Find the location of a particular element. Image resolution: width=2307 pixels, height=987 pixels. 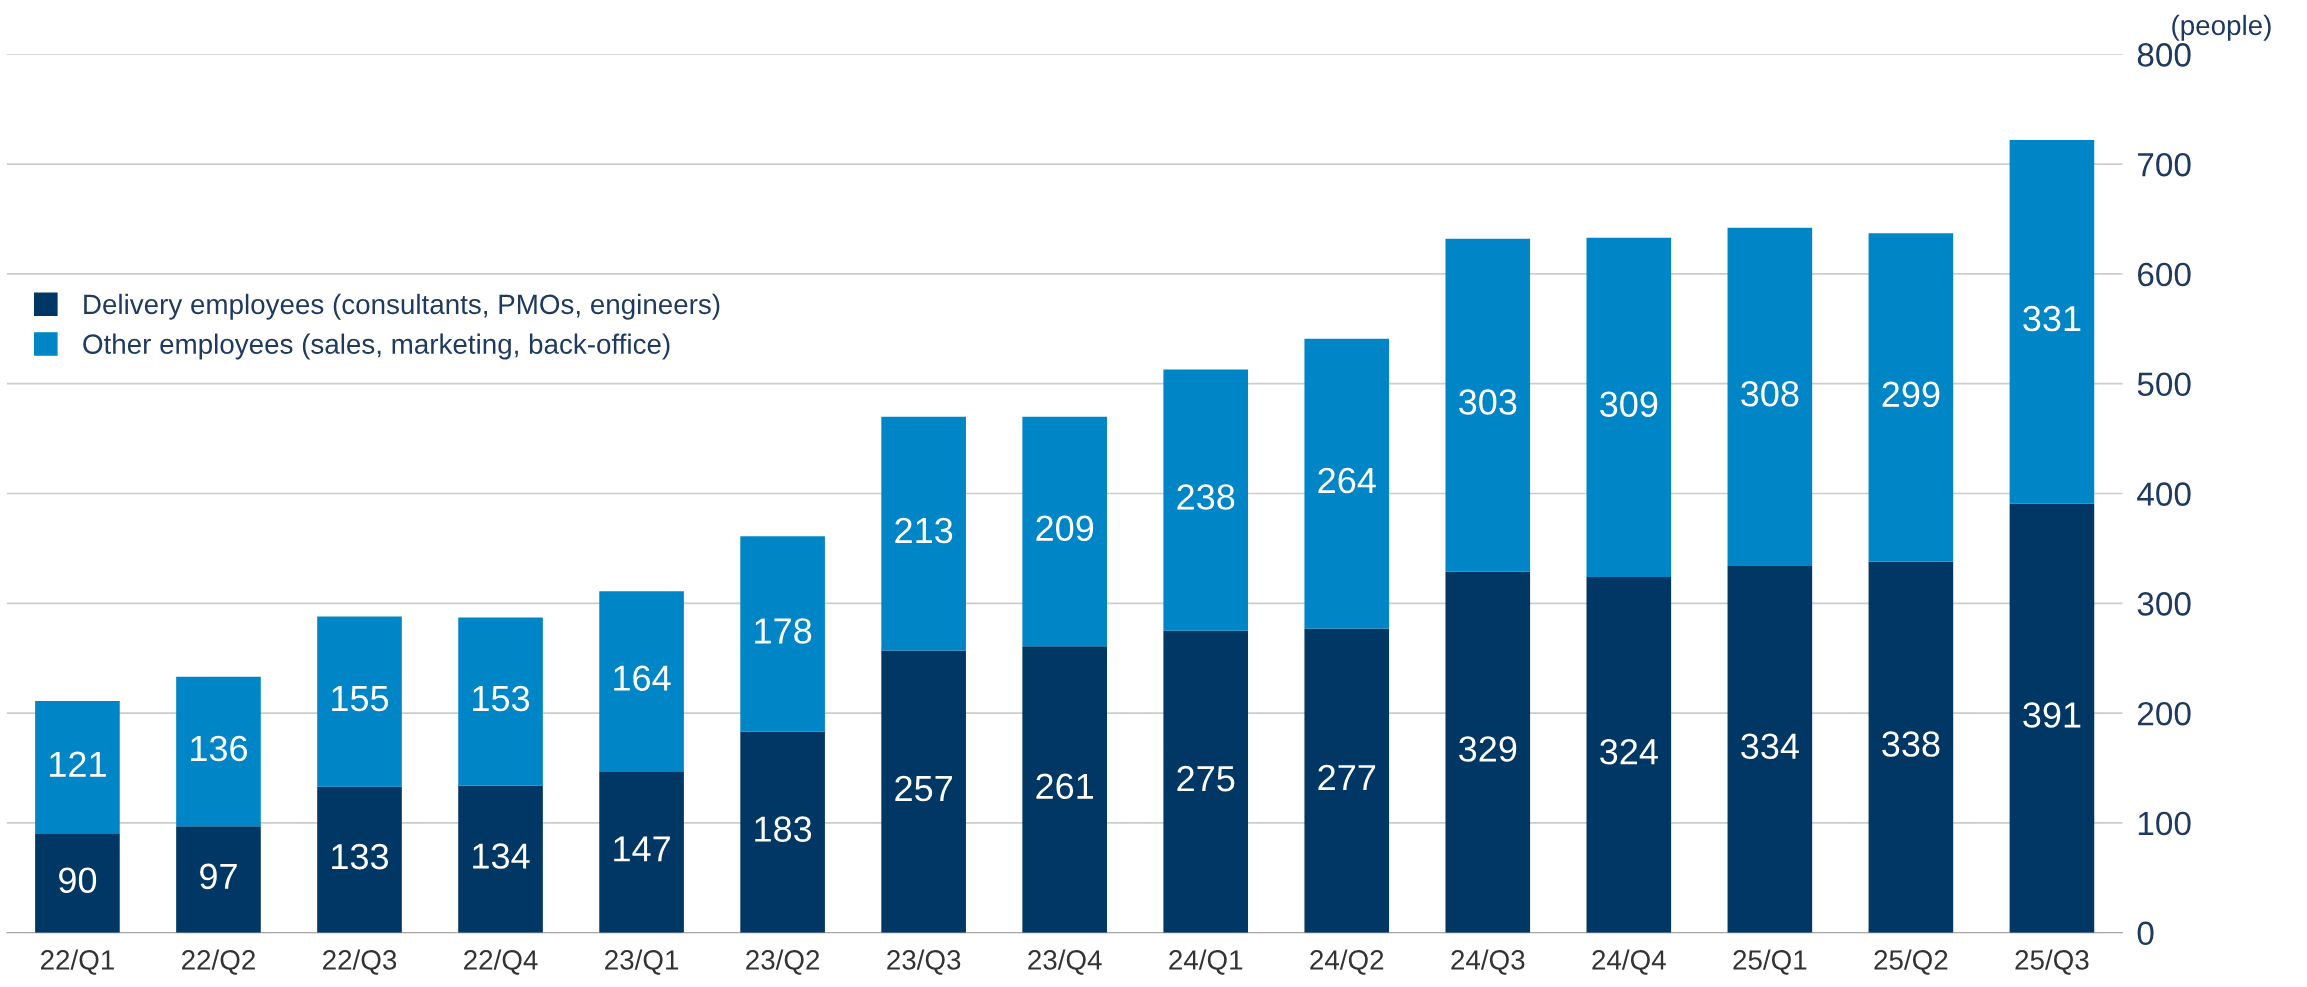

x-tick-label: 25/Q3 is located at coordinates (2052, 962).